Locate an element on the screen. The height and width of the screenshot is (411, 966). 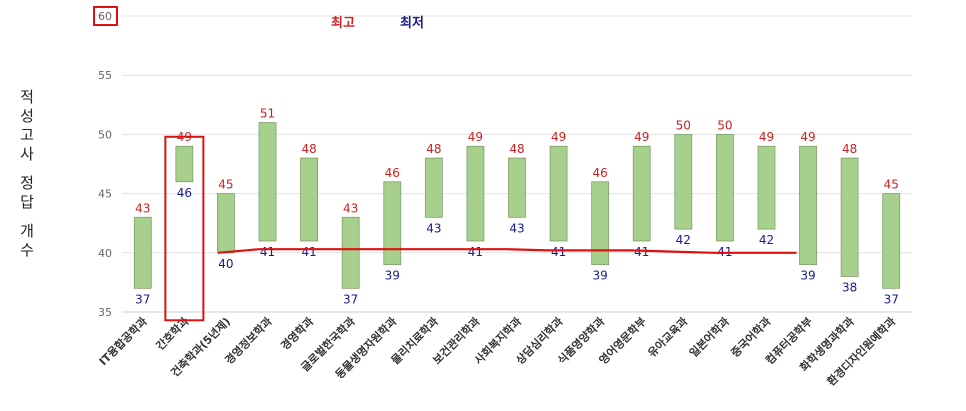
legend-min-label: 최저 is located at coordinates (412, 23).